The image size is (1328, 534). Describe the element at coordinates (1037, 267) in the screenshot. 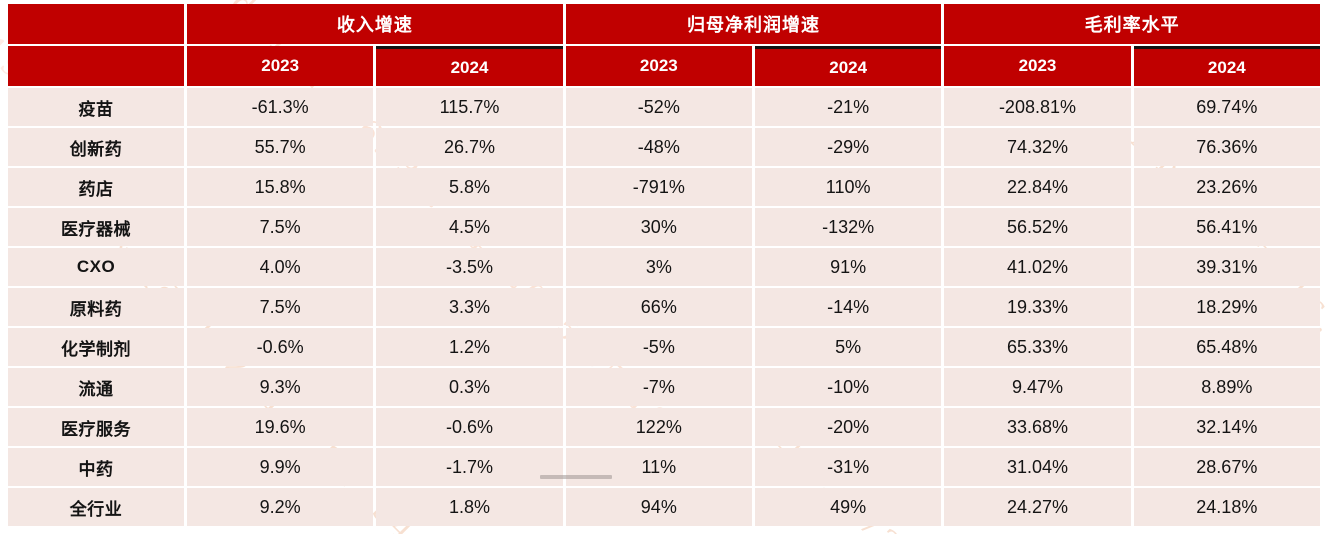

I see `value-cell: 41.02%` at that location.